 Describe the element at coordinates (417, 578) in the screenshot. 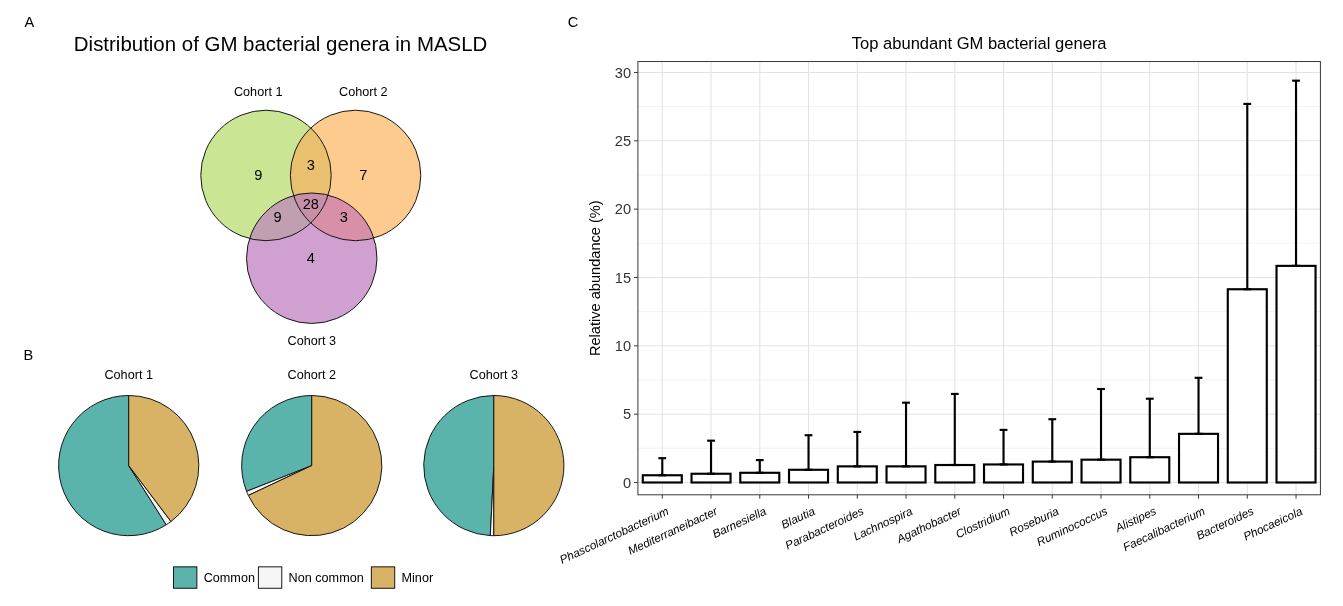

I see `legend-label: Minor` at that location.